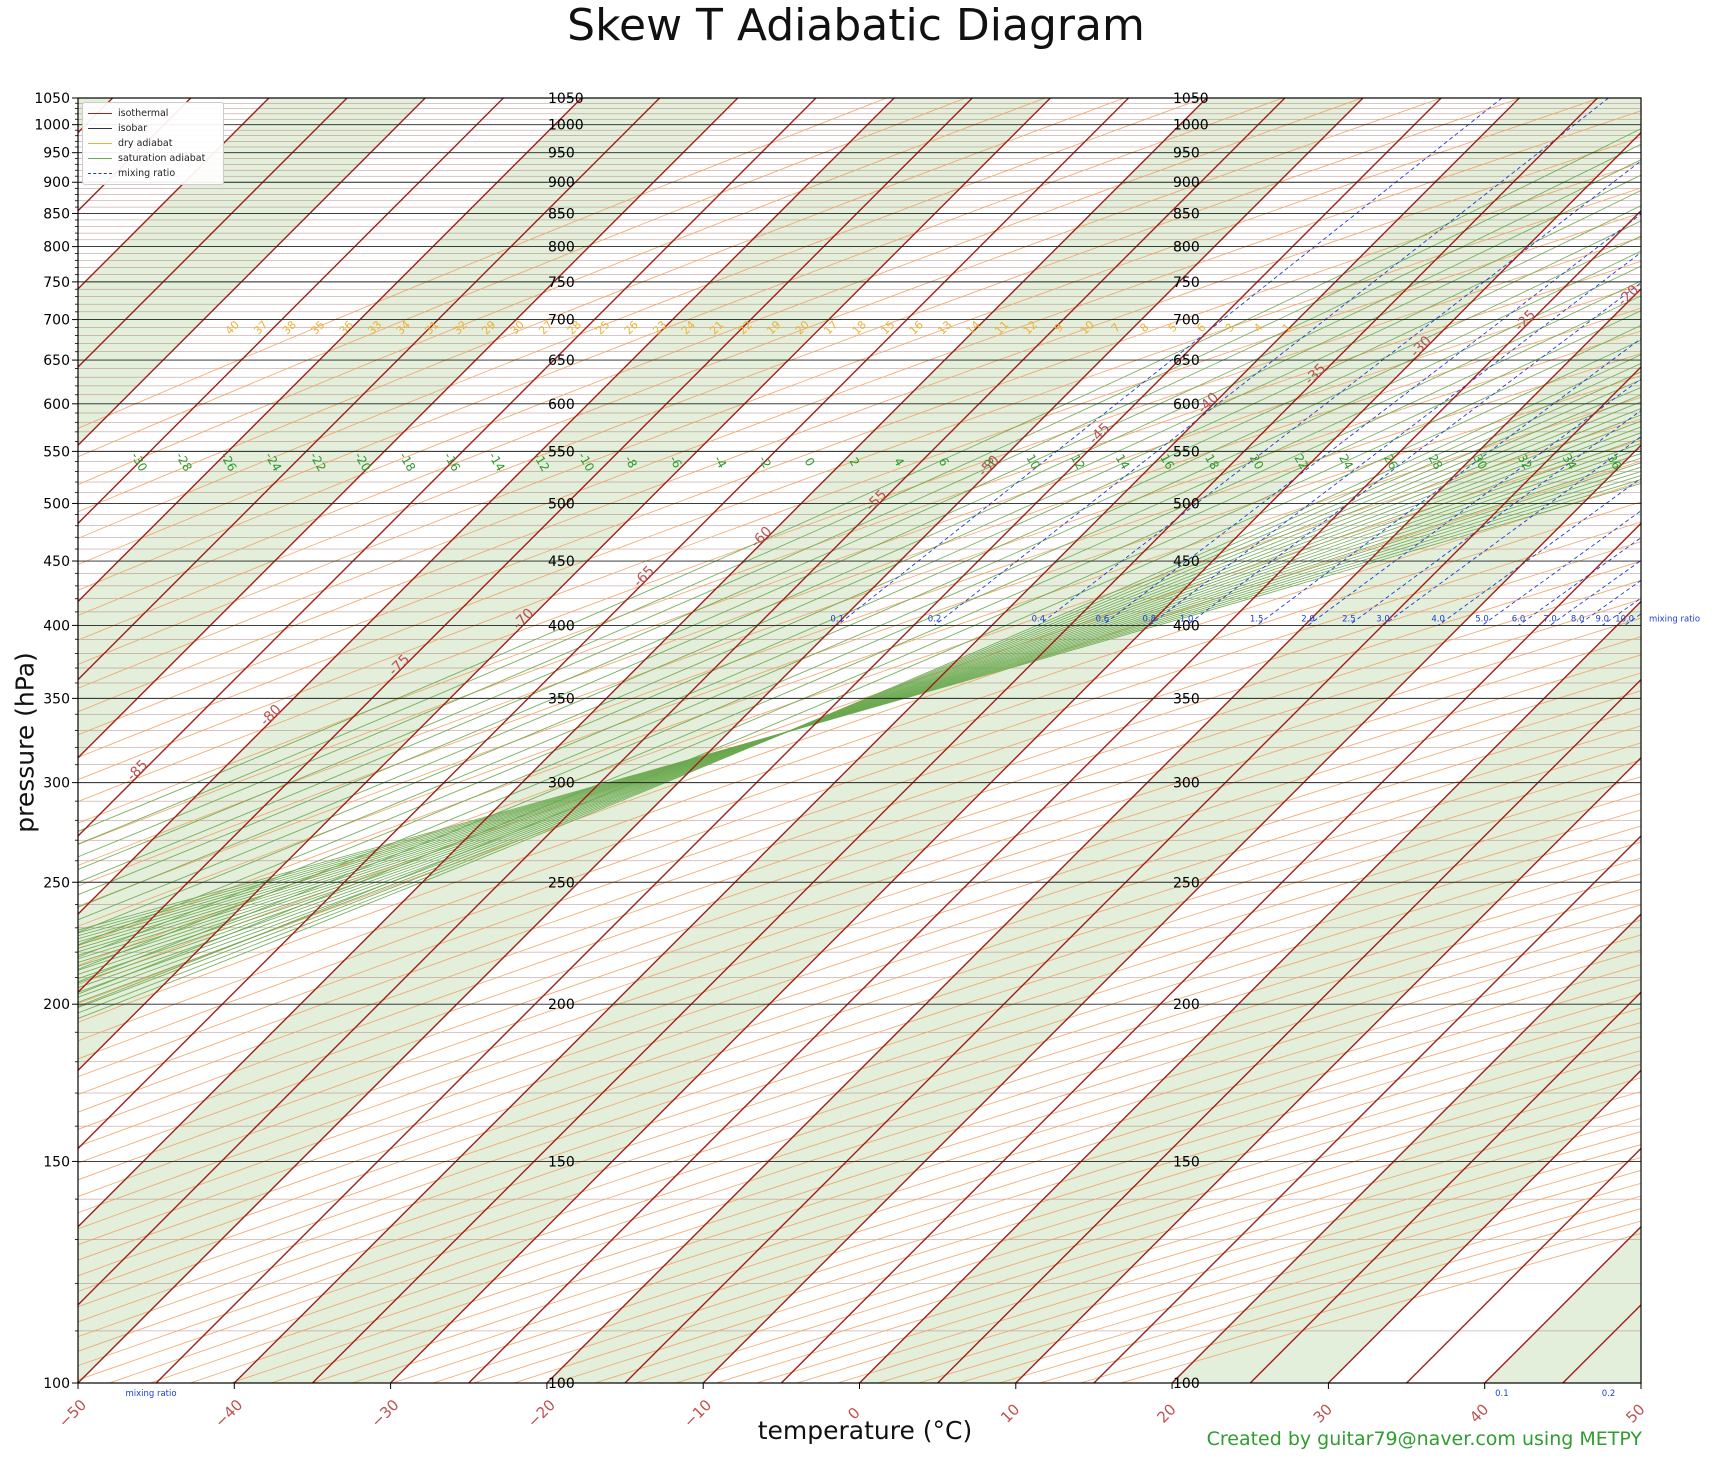 This screenshot has width=1712, height=1466. What do you see at coordinates (561, 504) in the screenshot?
I see `isobar-label: 500` at bounding box center [561, 504].